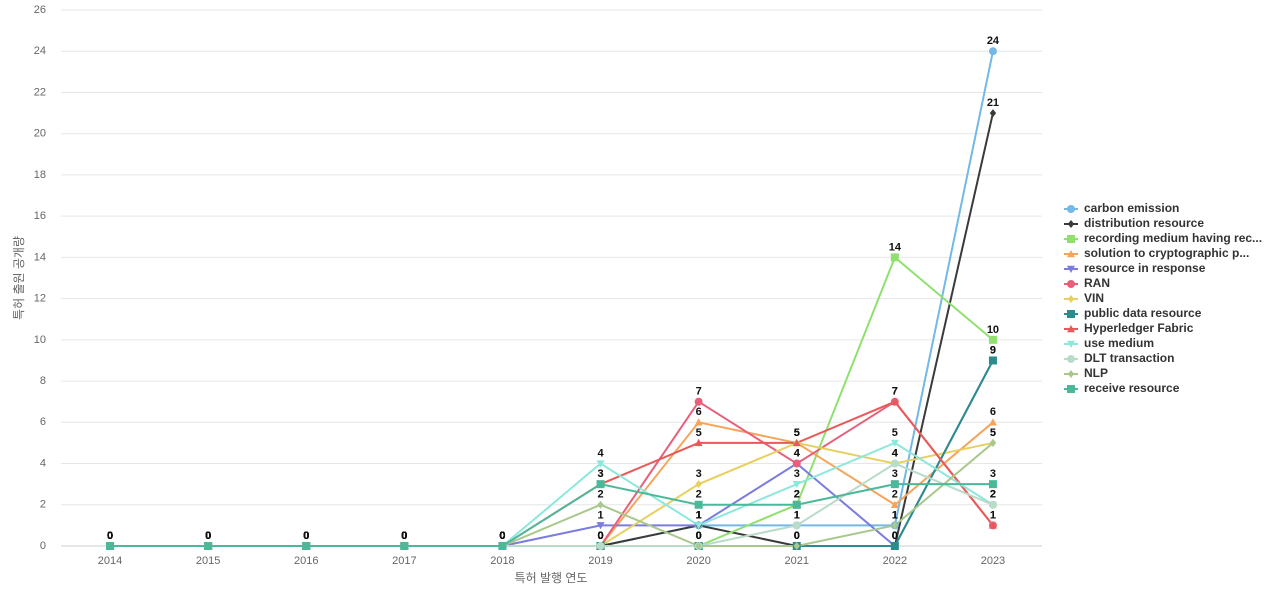 The height and width of the screenshot is (600, 1280). I want to click on legend-label: NLP, so click(1096, 373).